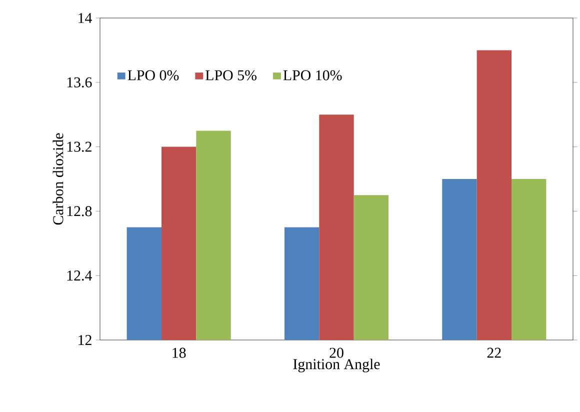 Image resolution: width=580 pixels, height=412 pixels. I want to click on y-tick-label: 12.8, so click(79, 211).